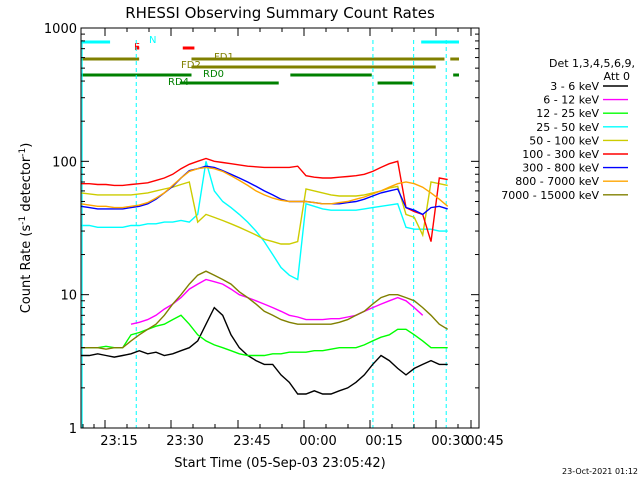 Image resolution: width=640 pixels, height=480 pixels. I want to click on series-line-25-50-kev, so click(264, 221).